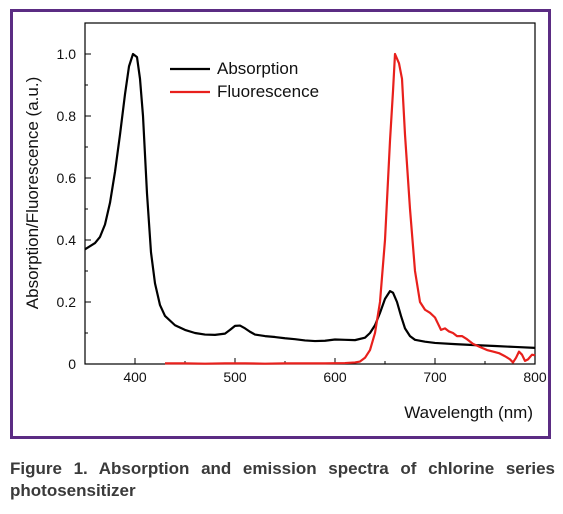 This screenshot has height=514, width=563. Describe the element at coordinates (335, 377) in the screenshot. I see `x-tick-label: 600` at that location.